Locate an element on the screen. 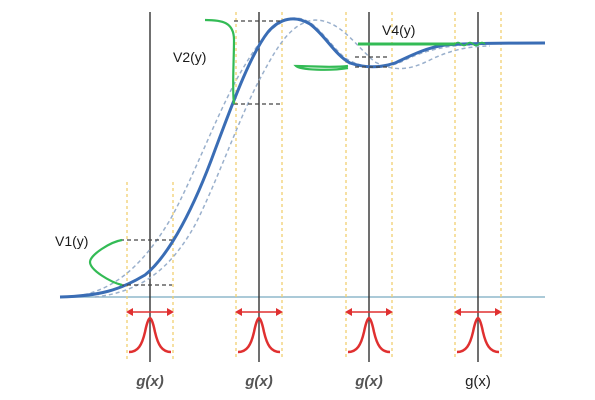 The width and height of the screenshot is (595, 400). v1-label: V1(y) is located at coordinates (71, 241).